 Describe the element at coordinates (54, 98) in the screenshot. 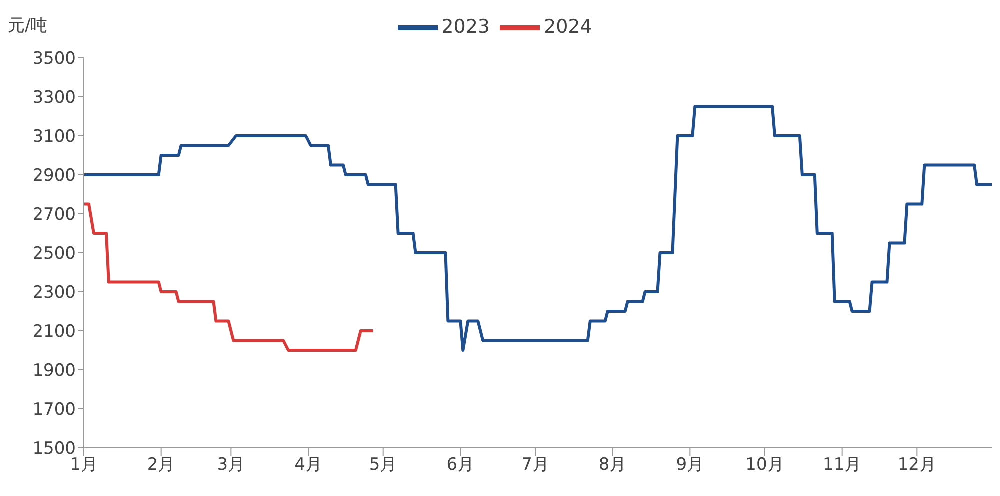

I see `y-tick-label: 3300` at that location.